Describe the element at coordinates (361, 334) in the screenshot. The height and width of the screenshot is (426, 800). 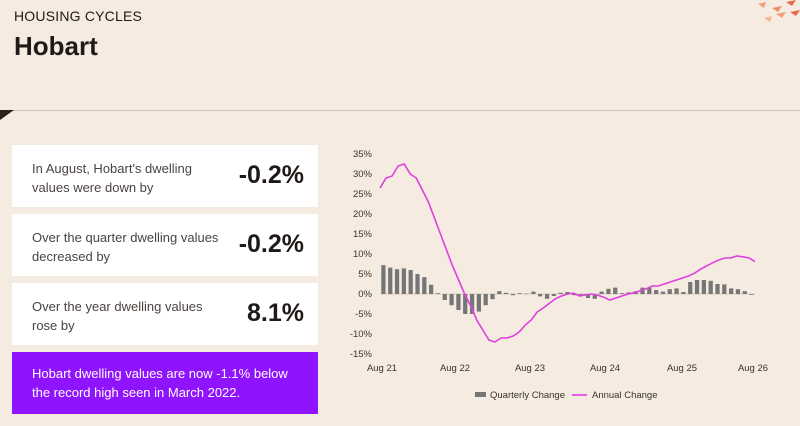
I see `y-tick-label: -10%` at that location.